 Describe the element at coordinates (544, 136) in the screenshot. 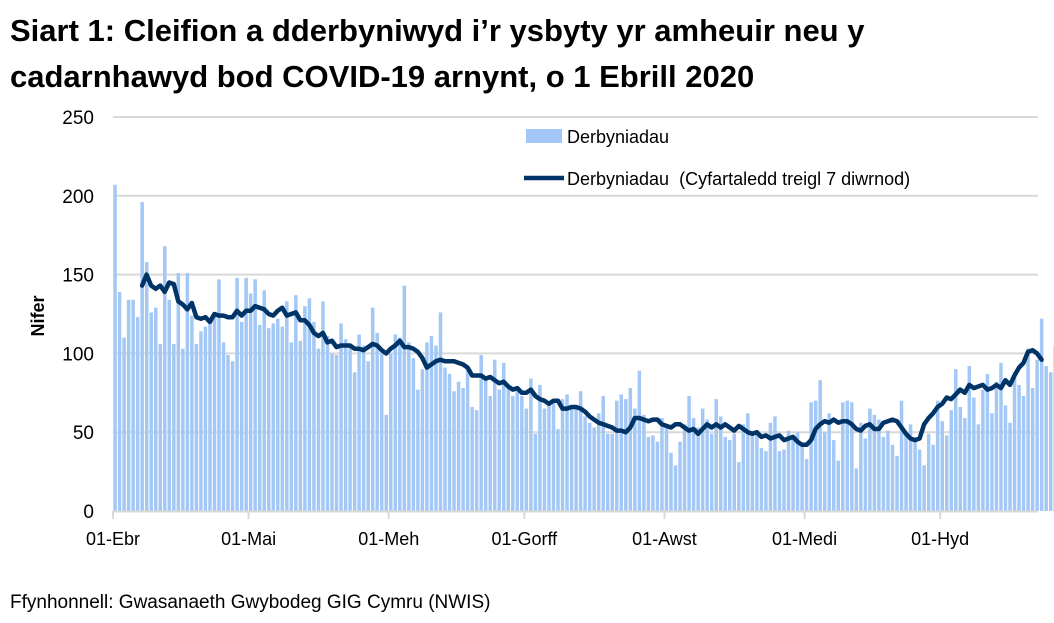

I see `legend-bar-swatch` at that location.